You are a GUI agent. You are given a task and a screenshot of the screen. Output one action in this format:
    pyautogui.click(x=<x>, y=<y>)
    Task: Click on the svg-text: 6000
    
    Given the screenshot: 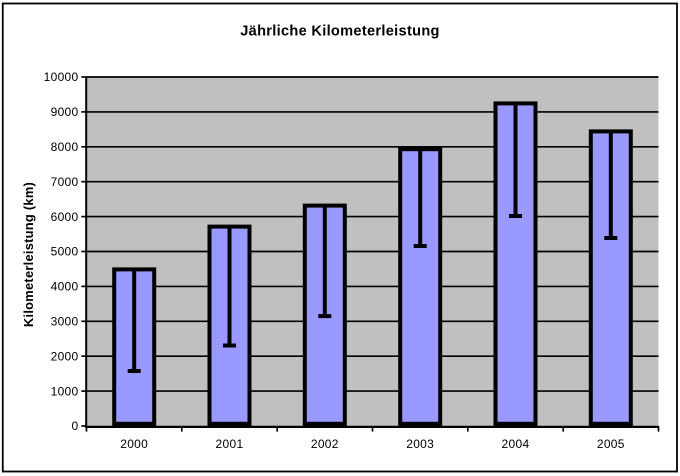 What is the action you would take?
    pyautogui.click(x=65, y=217)
    